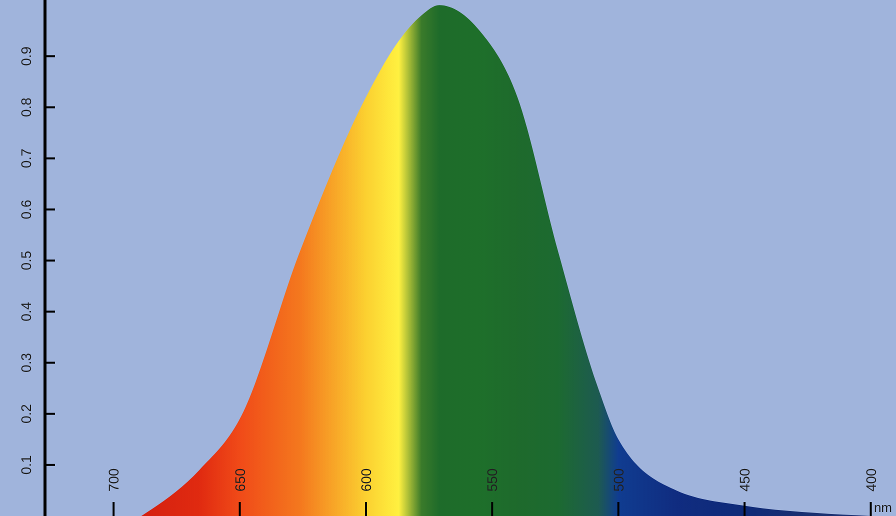 This screenshot has width=896, height=516. I want to click on x-tick-label: 550, so click(492, 480).